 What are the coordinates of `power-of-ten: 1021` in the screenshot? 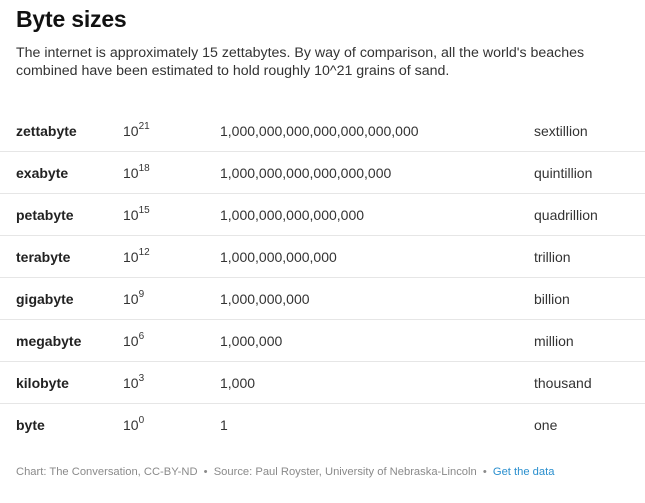 It's located at (136, 131).